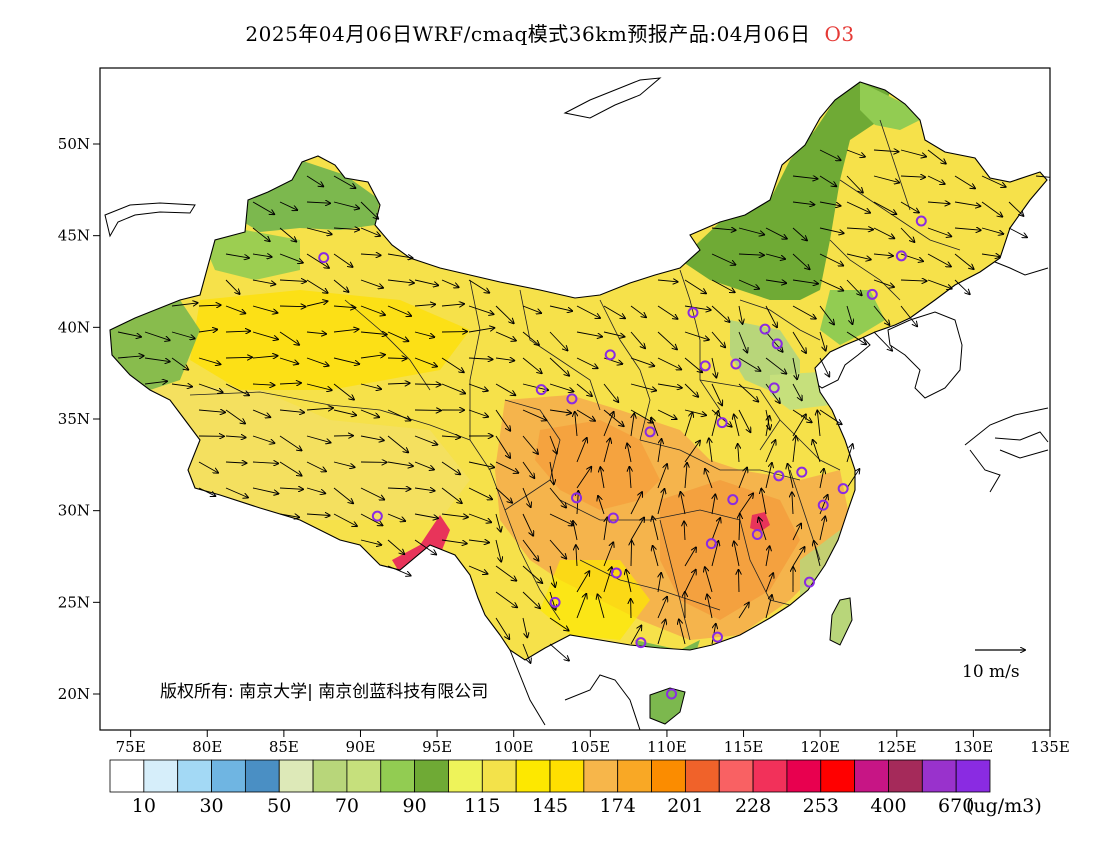 This screenshot has width=1100, height=850. What do you see at coordinates (744, 747) in the screenshot?
I see `lon-tick-label: 115E` at bounding box center [744, 747].